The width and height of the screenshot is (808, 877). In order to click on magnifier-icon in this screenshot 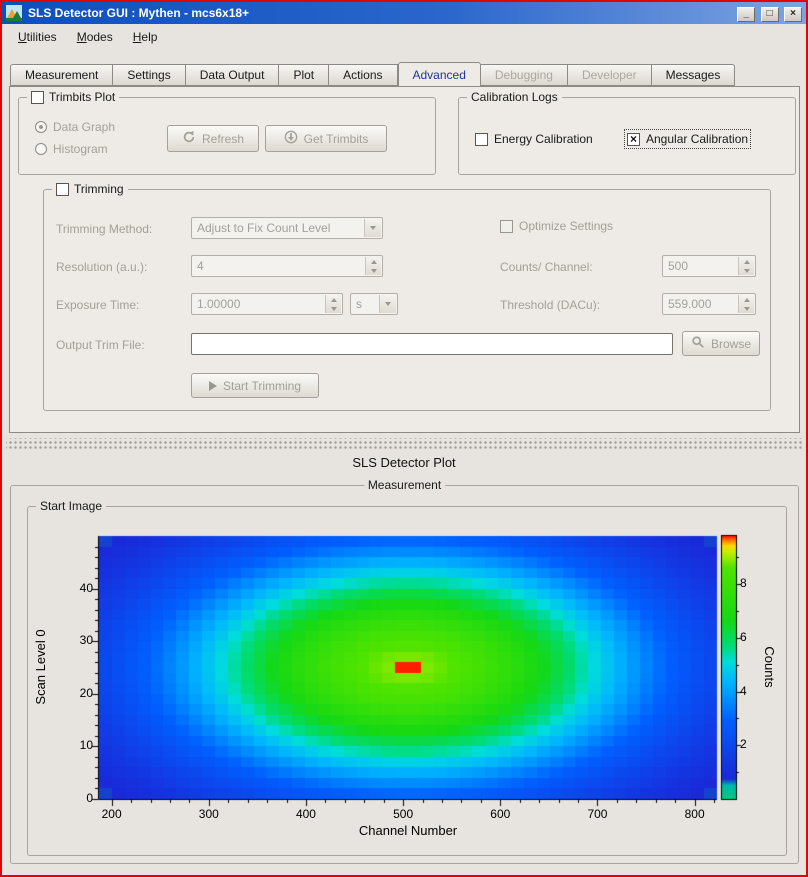, I will do `click(698, 343)`.